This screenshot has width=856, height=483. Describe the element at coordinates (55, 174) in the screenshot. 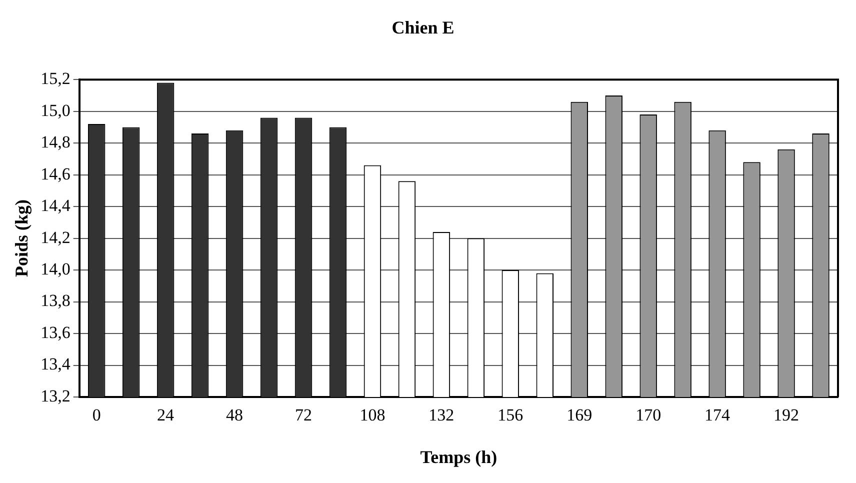

I see `y-tick-label: 14,6` at that location.